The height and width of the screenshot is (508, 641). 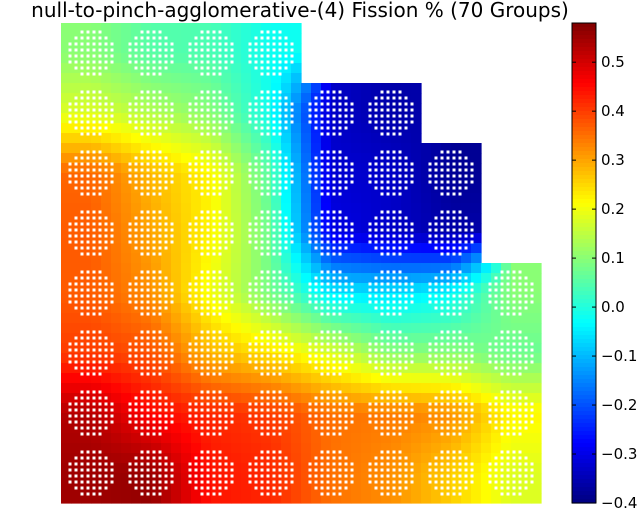 I want to click on colorbar-frame, so click(x=584, y=263).